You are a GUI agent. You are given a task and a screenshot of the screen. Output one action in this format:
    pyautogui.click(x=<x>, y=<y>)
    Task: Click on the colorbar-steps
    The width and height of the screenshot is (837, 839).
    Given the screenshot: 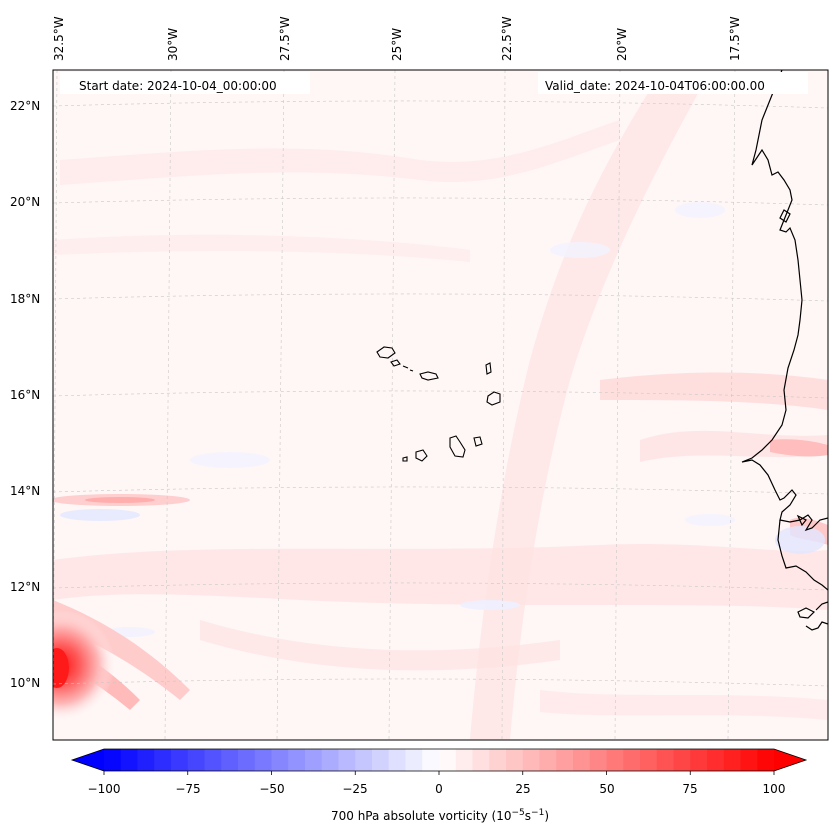 What is the action you would take?
    pyautogui.click(x=439, y=760)
    